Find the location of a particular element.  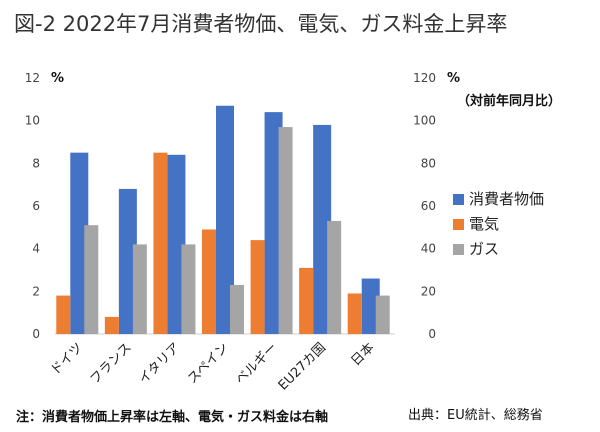

right-axis-sublabel: （対前年同月比） is located at coordinates (509, 101).